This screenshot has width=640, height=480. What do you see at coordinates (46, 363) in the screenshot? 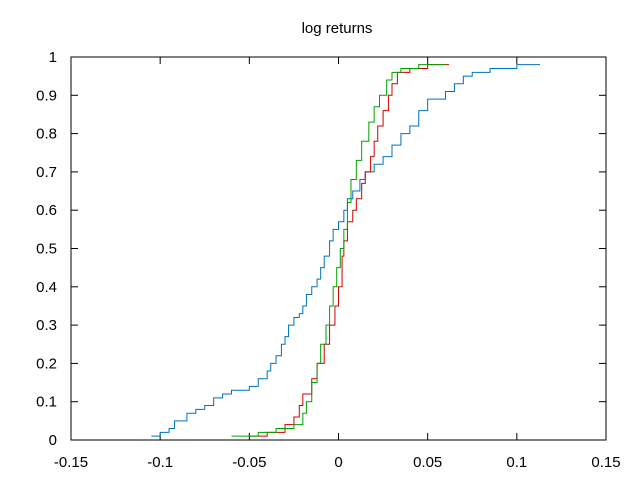
I see `y-tick-label: 0.2` at bounding box center [46, 363].